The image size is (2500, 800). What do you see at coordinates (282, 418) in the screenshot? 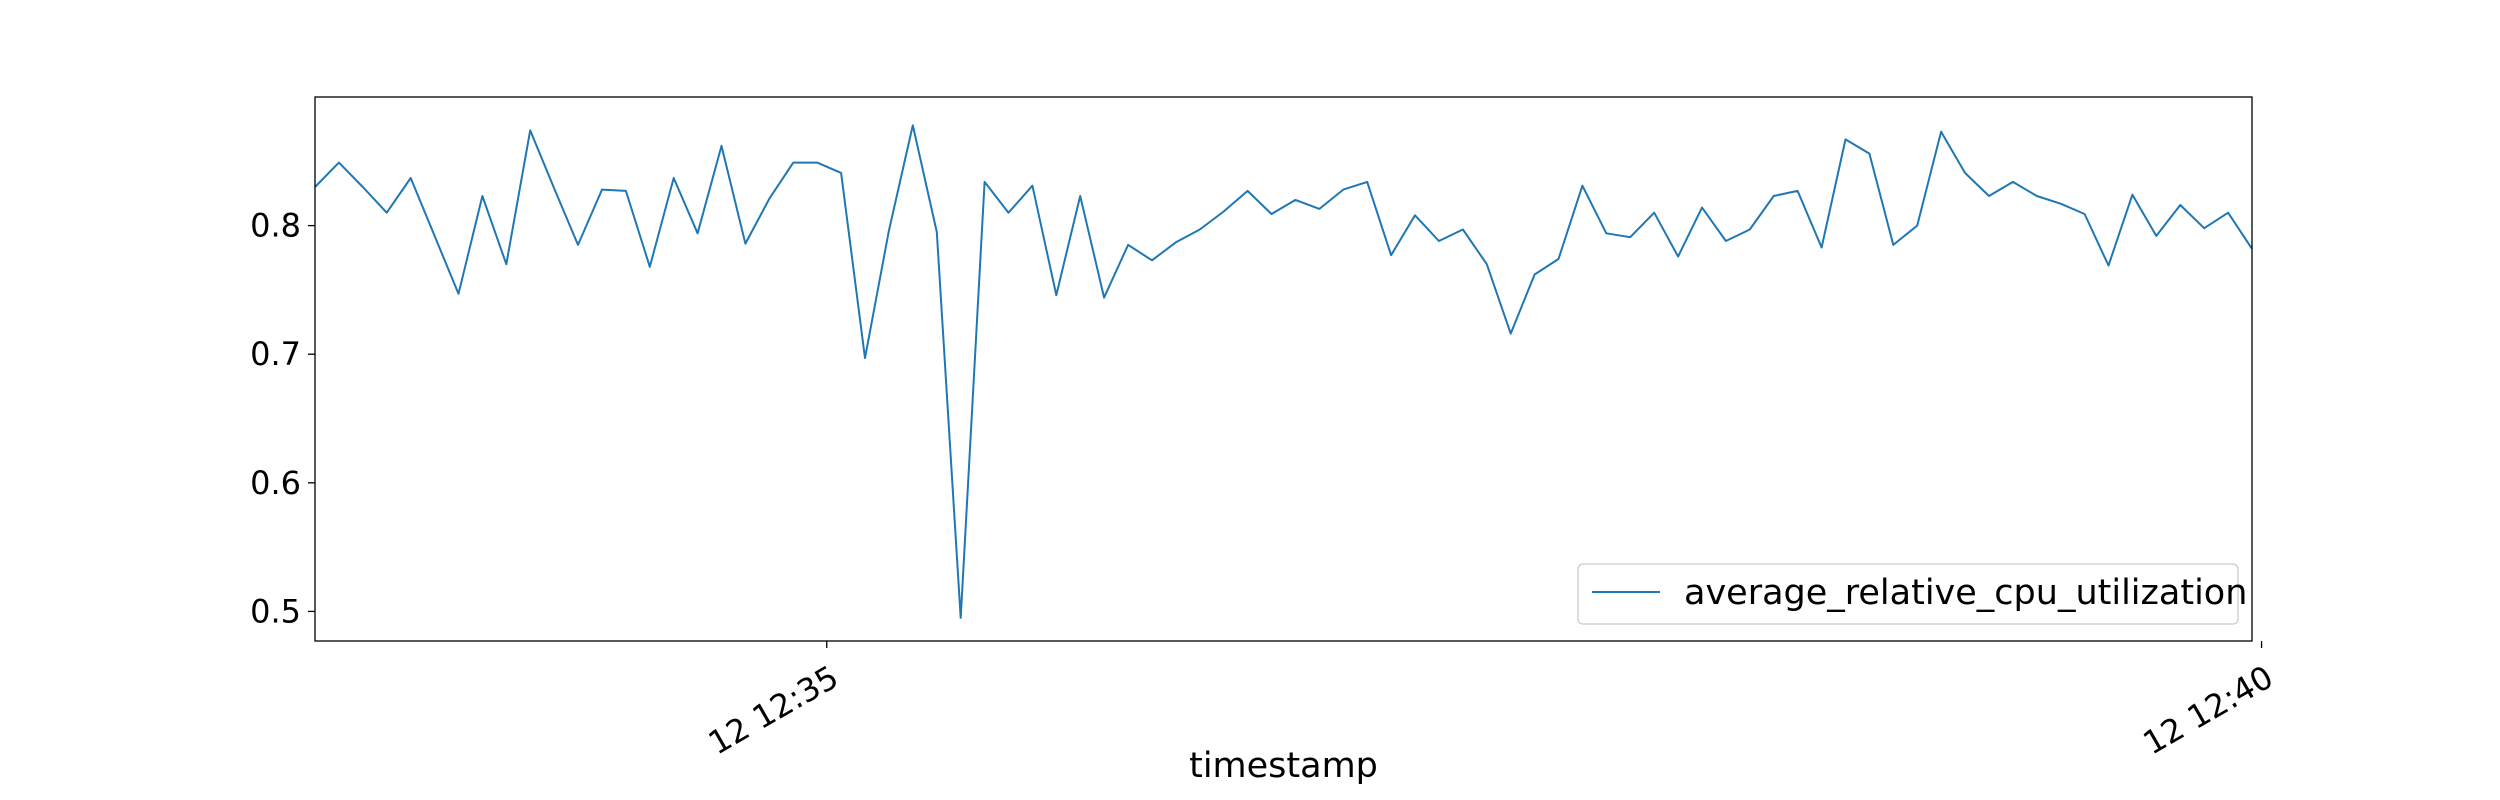
I see `y-axis-ticks: 0.5 0.6 0.7 0.8` at bounding box center [282, 418].